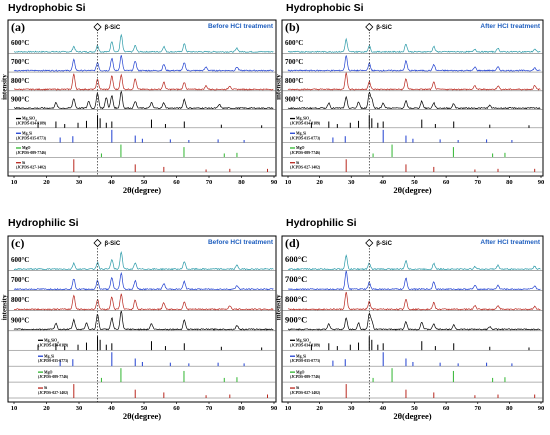 The image size is (550, 435). Describe the element at coordinates (292, 27) in the screenshot. I see `panel-label: (b)` at that location.